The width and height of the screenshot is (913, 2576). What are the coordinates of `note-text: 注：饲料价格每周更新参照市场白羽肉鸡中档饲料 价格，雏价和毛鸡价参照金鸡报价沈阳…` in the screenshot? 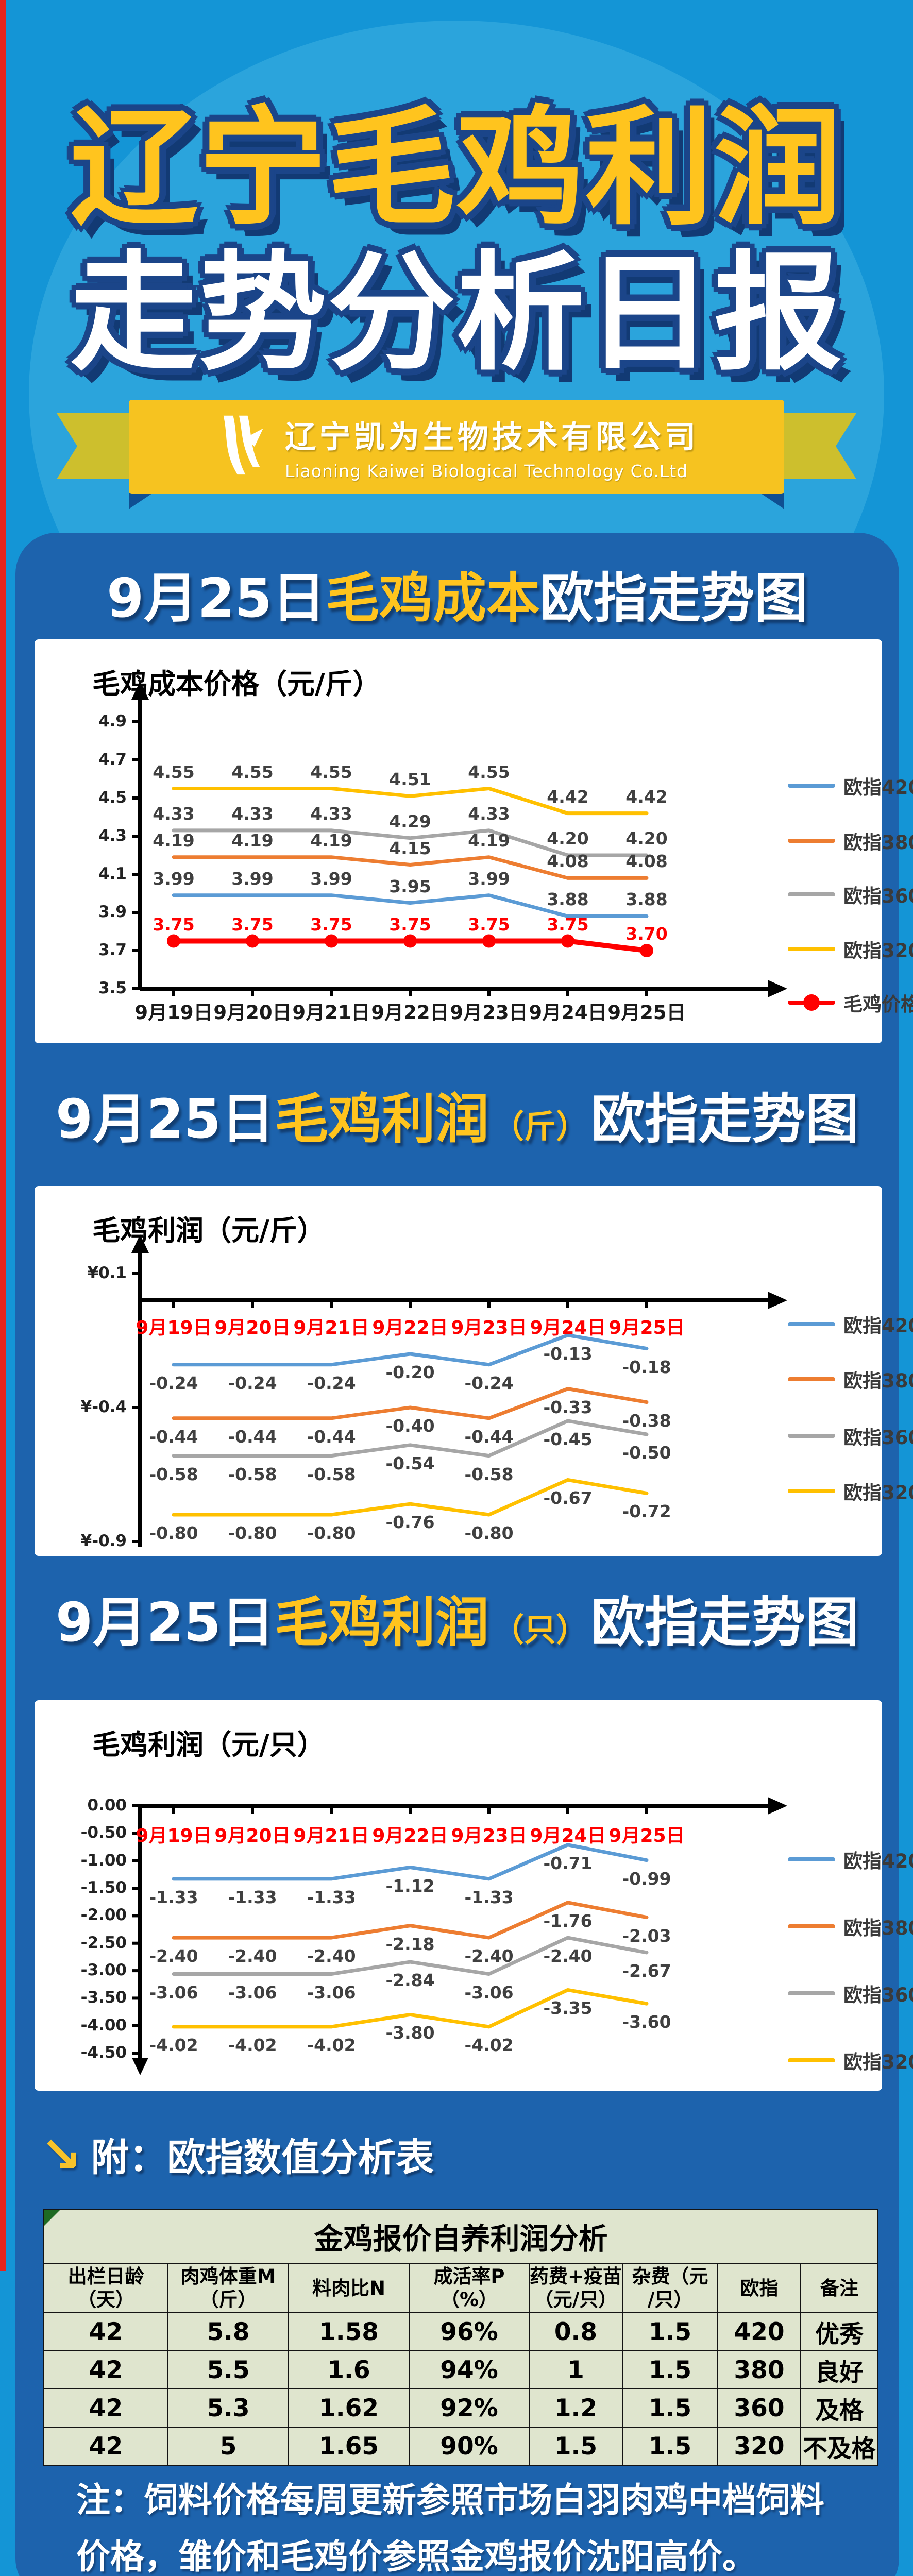 It's located at (467, 2524).